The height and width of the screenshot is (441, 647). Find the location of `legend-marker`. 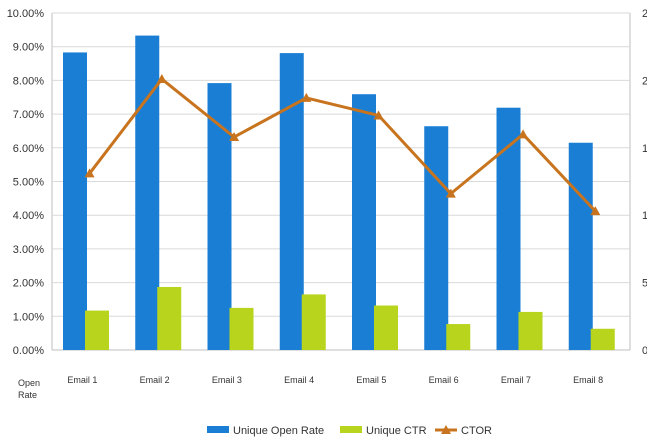

legend-marker is located at coordinates (446, 429).